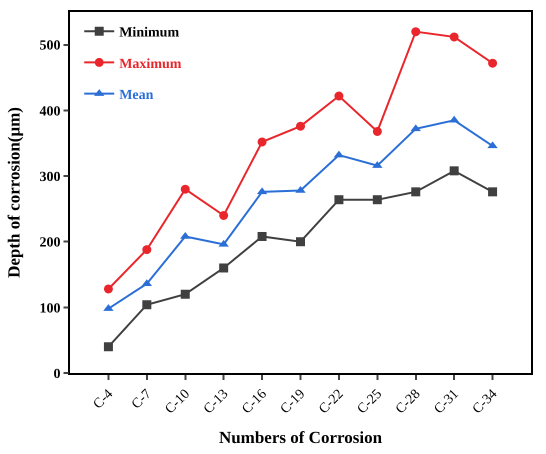  Describe the element at coordinates (178, 402) in the screenshot. I see `x-tick-label: C-10` at that location.